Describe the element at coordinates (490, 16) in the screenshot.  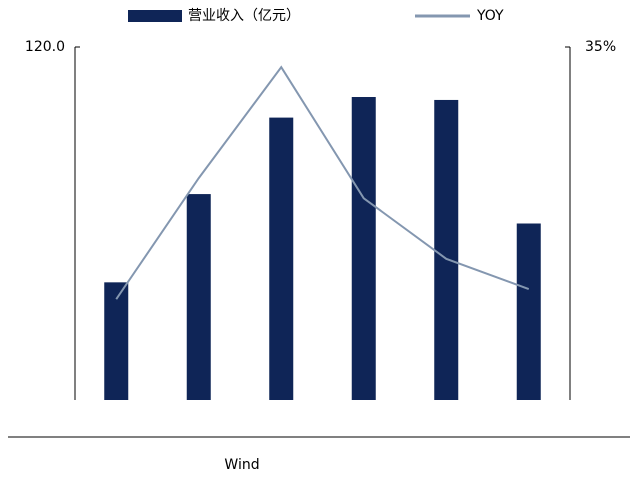
I see `legend-label: YOY` at that location.